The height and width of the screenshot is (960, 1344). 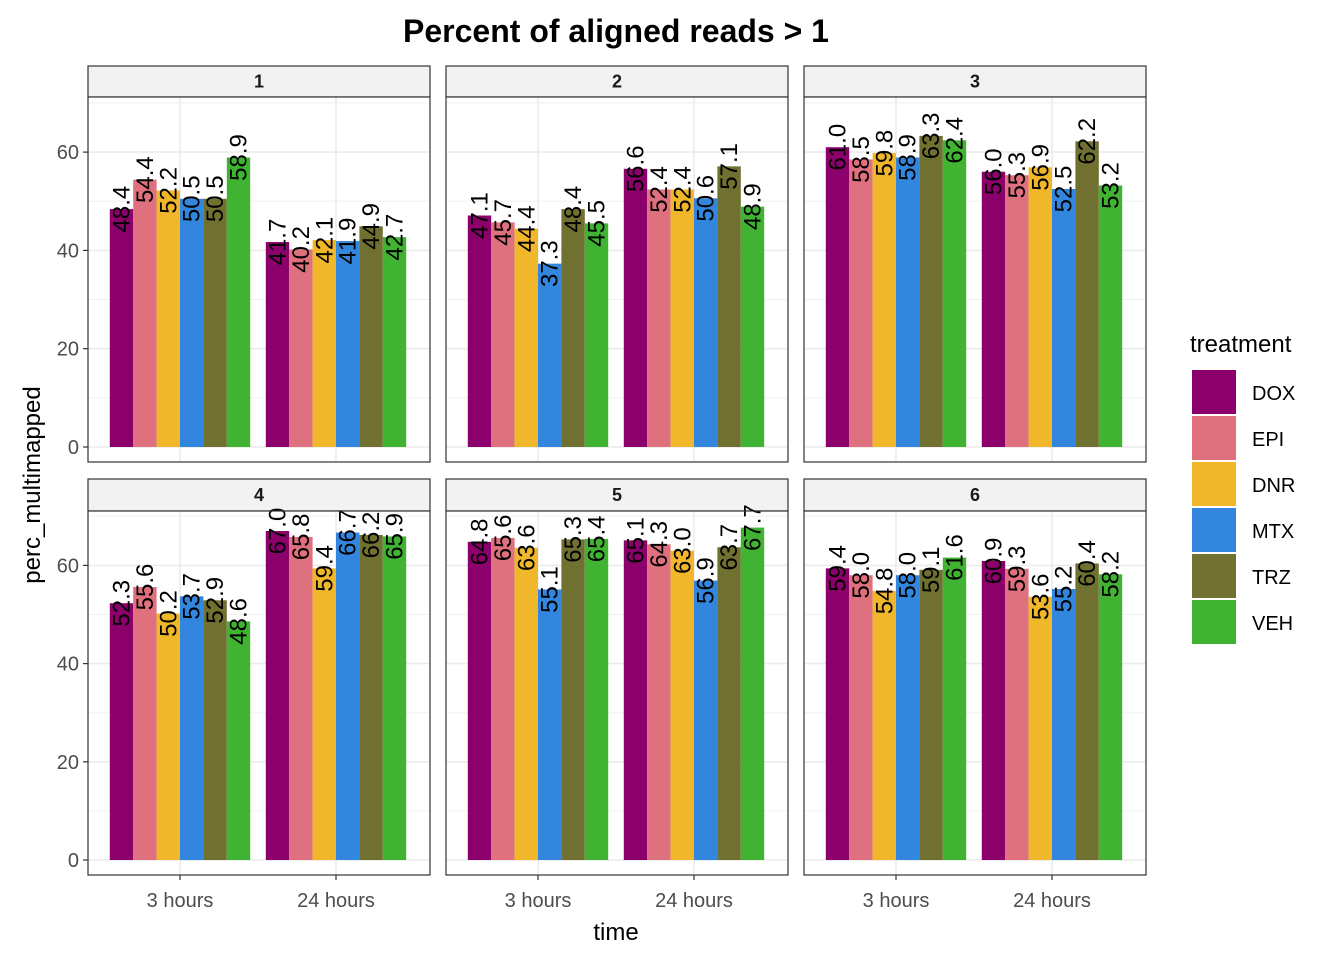 I want to click on bar-value-label: 55.2, so click(x=1064, y=589).